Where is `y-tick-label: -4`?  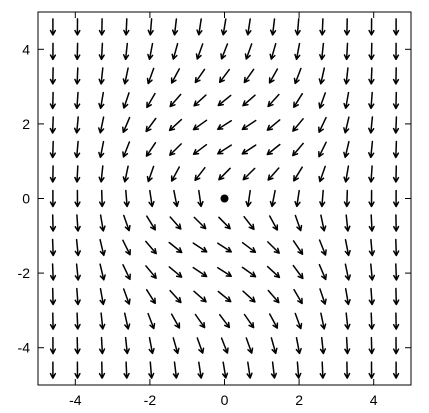 y-tick-label: -4 is located at coordinates (24, 348).